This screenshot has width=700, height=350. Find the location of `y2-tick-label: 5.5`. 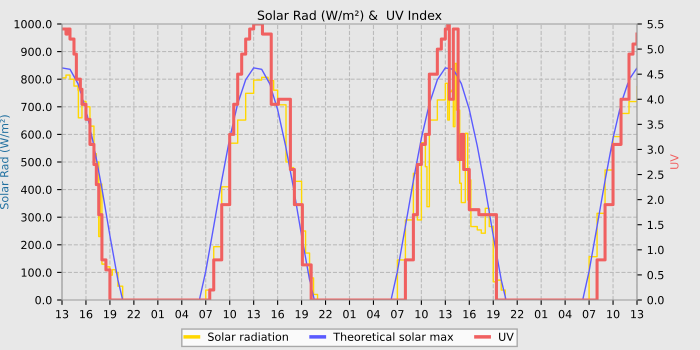

y2-tick-label: 5.5 is located at coordinates (656, 24).